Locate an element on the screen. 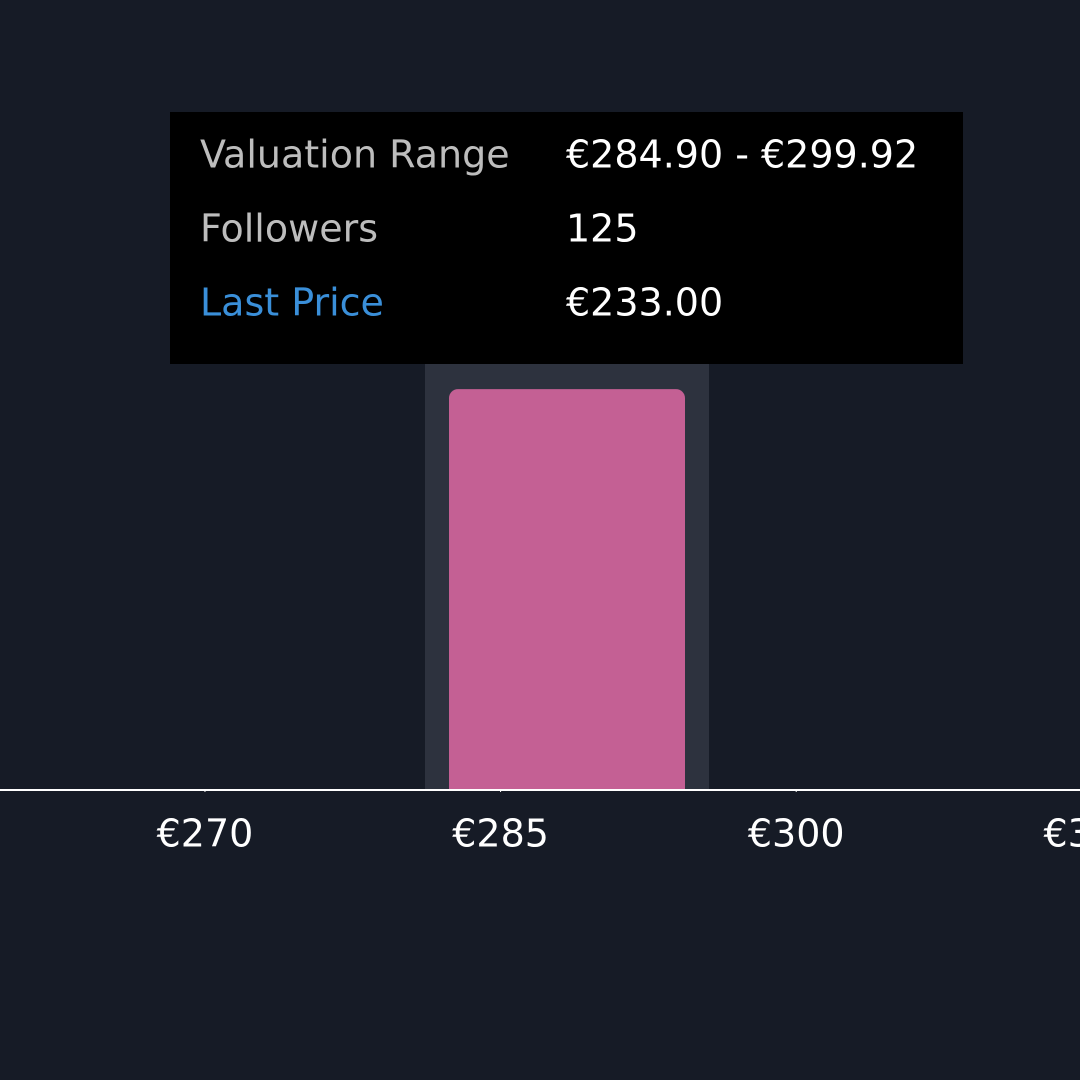  tooltip-label: Valuation Range is located at coordinates (355, 155).